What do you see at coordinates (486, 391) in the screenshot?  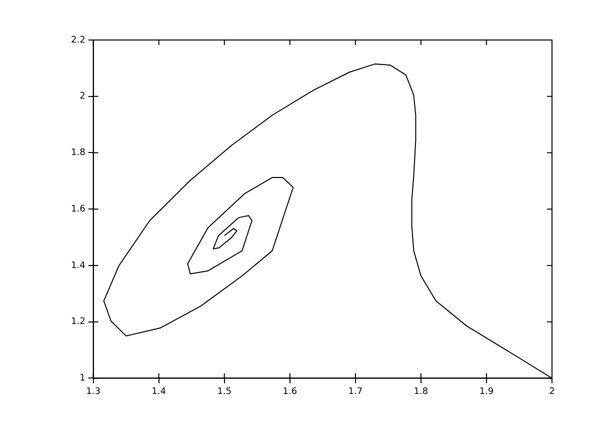 I see `x-tick-label: 1.9` at bounding box center [486, 391].